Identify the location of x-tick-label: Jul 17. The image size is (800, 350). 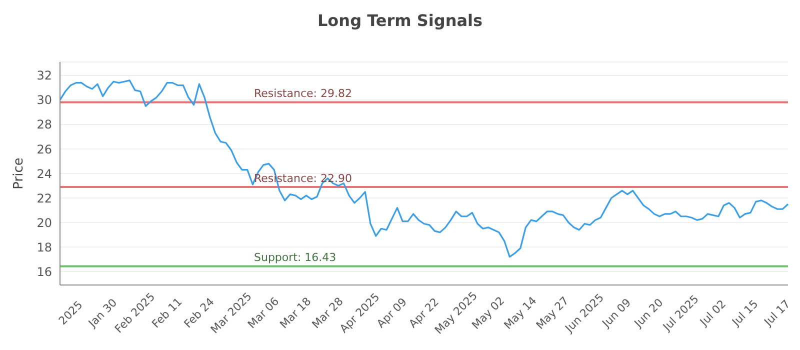
(777, 314).